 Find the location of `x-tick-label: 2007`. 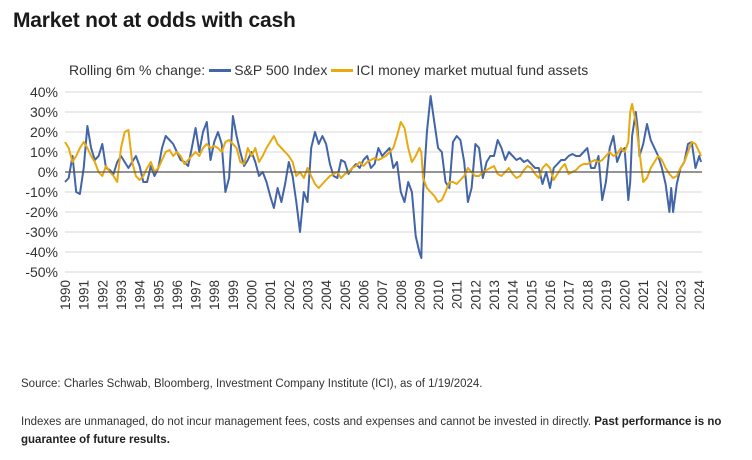

x-tick-label: 2007 is located at coordinates (382, 295).